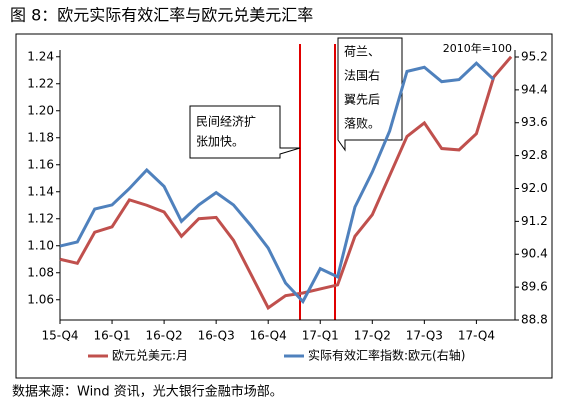 The image size is (567, 410). Describe the element at coordinates (534, 320) in the screenshot. I see `y-tick-label: 88.8` at that location.